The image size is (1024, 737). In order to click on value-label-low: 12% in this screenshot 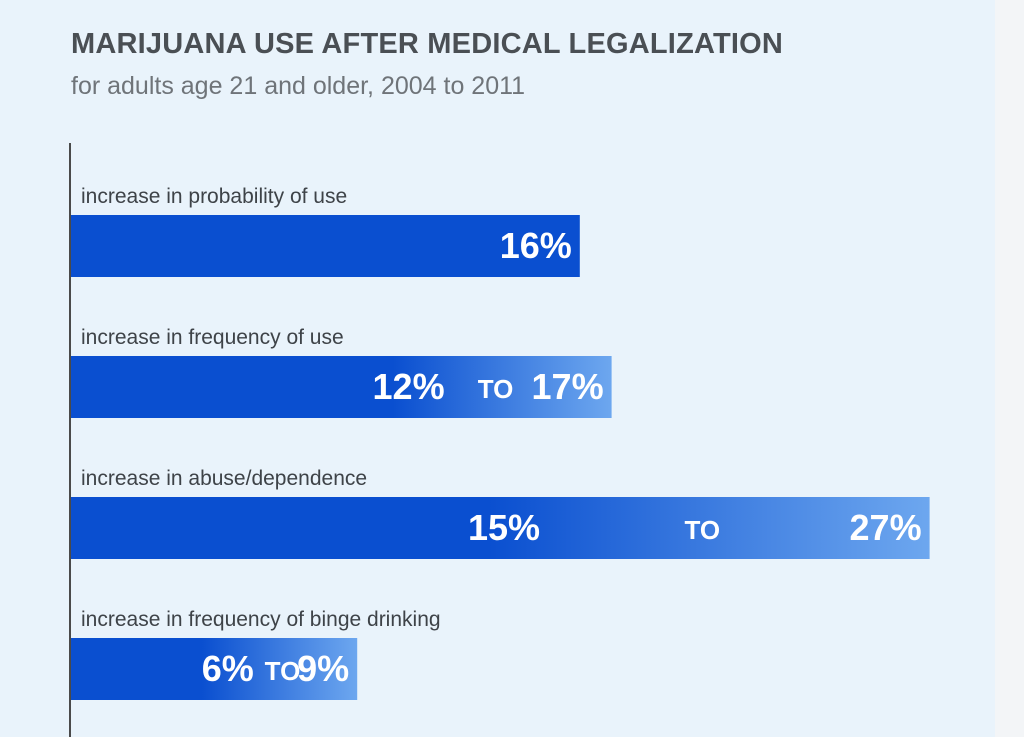, I will do `click(409, 386)`.